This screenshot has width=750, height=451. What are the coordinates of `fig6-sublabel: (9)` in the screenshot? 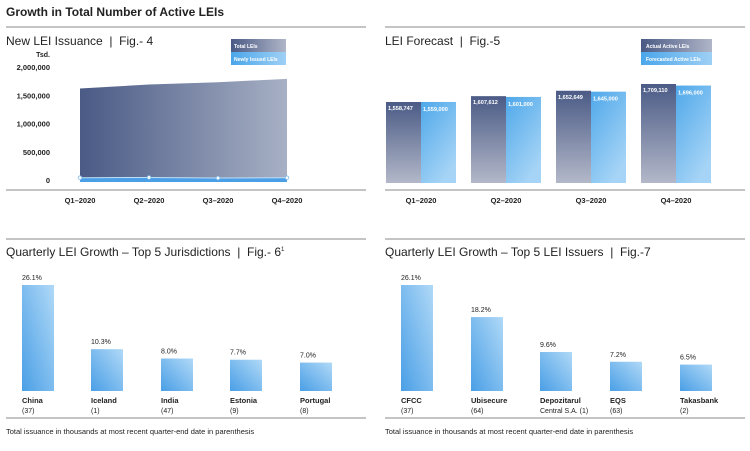 It's located at (234, 411).